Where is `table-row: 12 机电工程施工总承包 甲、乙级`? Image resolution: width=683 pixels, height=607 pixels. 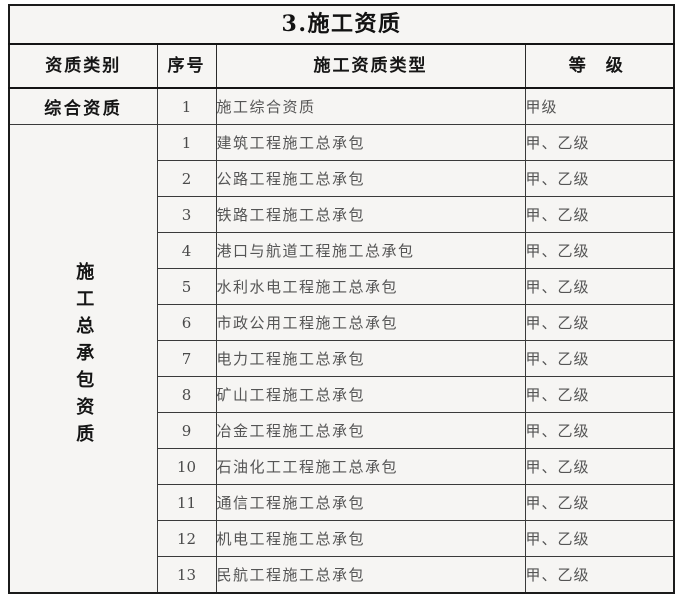
table-row: 12 机电工程施工总承包 甲、乙级 is located at coordinates (342, 538).